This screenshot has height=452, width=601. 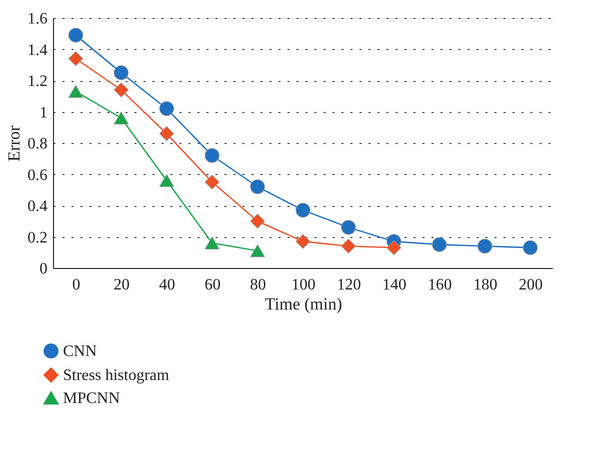 I want to click on x-tick-label: 0, so click(x=76, y=285).